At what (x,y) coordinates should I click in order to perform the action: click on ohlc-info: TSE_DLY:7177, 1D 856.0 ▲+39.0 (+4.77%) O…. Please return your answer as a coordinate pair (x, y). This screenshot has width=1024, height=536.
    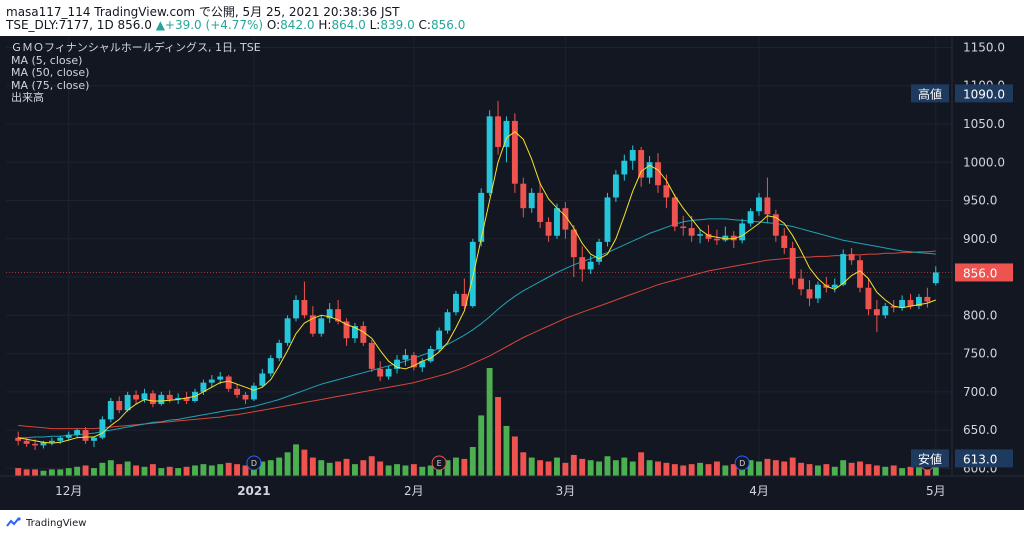
    Looking at the image, I should click on (235, 25).